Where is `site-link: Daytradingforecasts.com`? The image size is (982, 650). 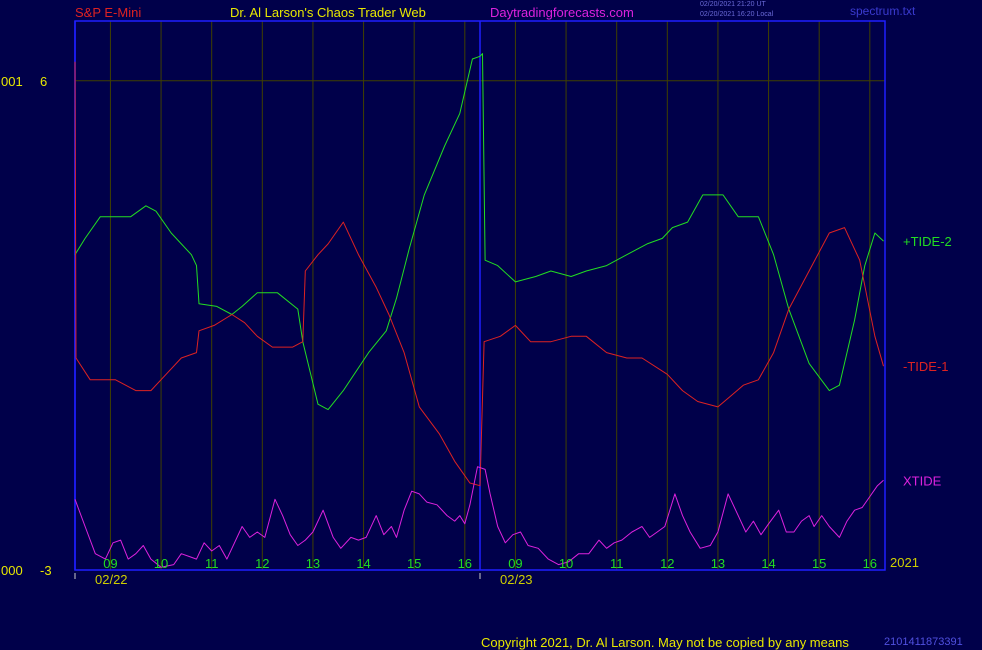 site-link: Daytradingforecasts.com is located at coordinates (562, 12).